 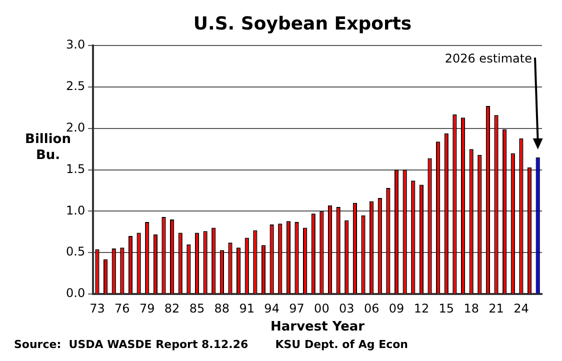 What do you see at coordinates (172, 308) in the screenshot?
I see `x-tick-label: 82` at bounding box center [172, 308].